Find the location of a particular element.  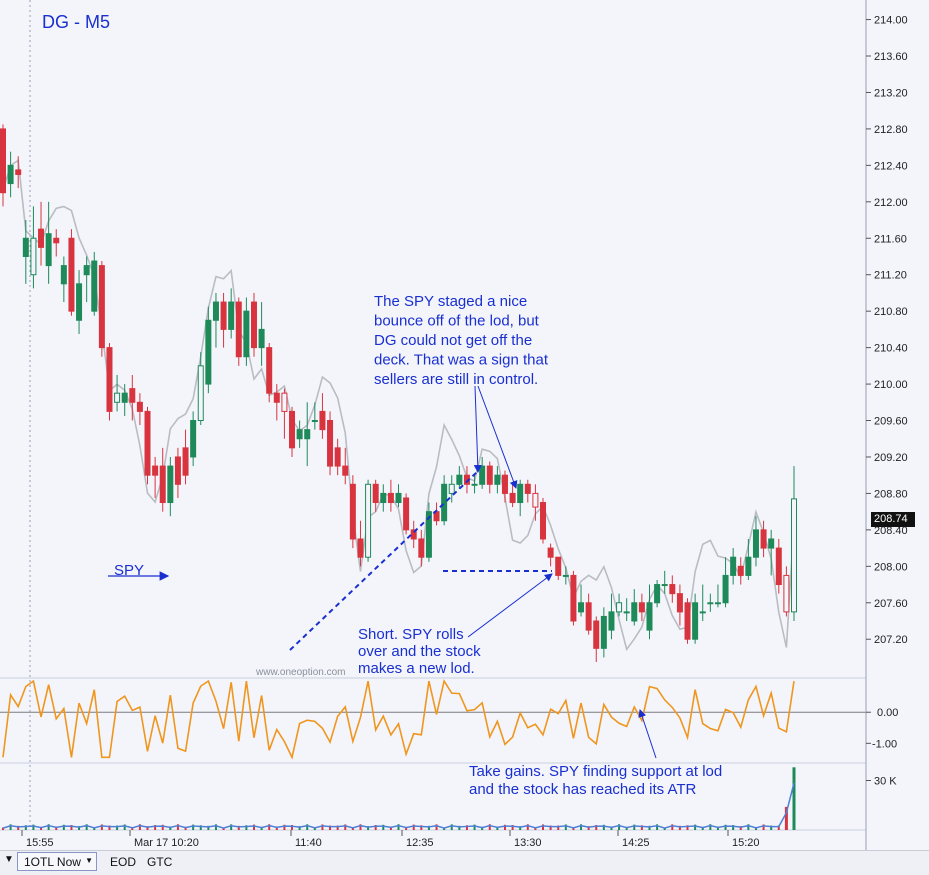

price-tick-label: 210.80 is located at coordinates (891, 312).